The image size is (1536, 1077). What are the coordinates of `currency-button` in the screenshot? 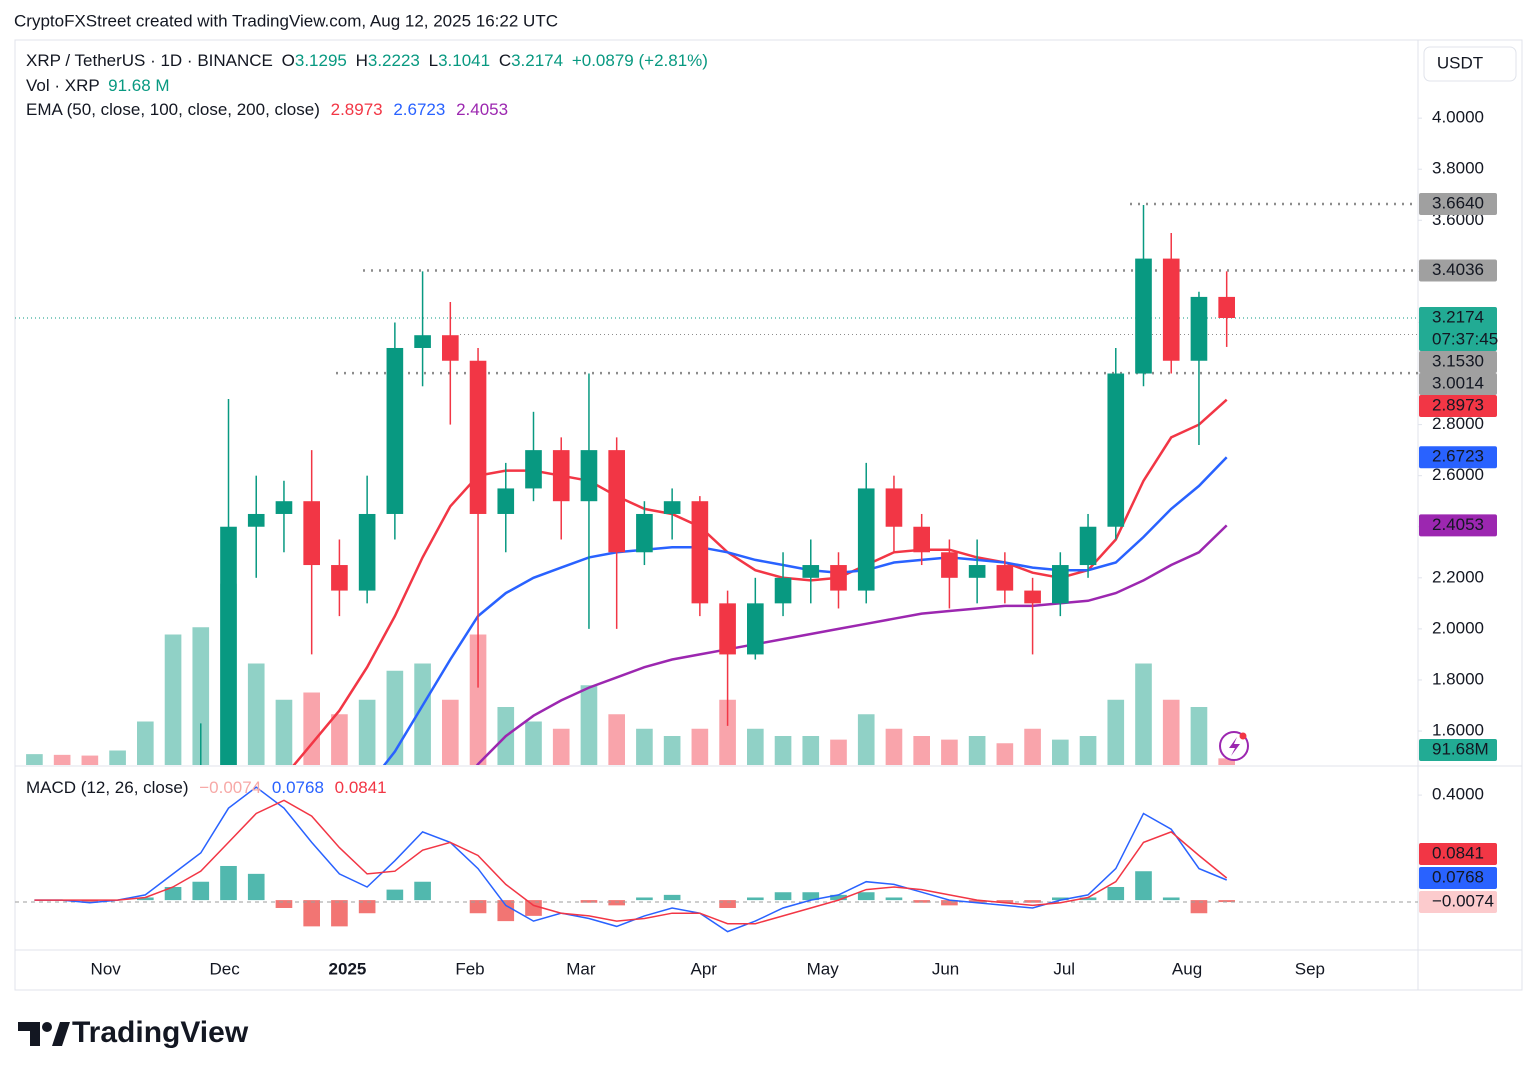 It's located at (1470, 64).